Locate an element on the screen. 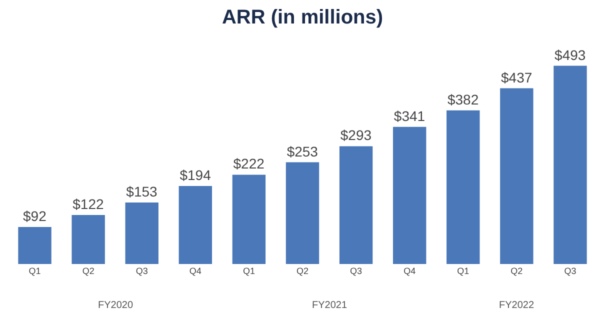  chart-title: ARR (in millions) is located at coordinates (303, 17).